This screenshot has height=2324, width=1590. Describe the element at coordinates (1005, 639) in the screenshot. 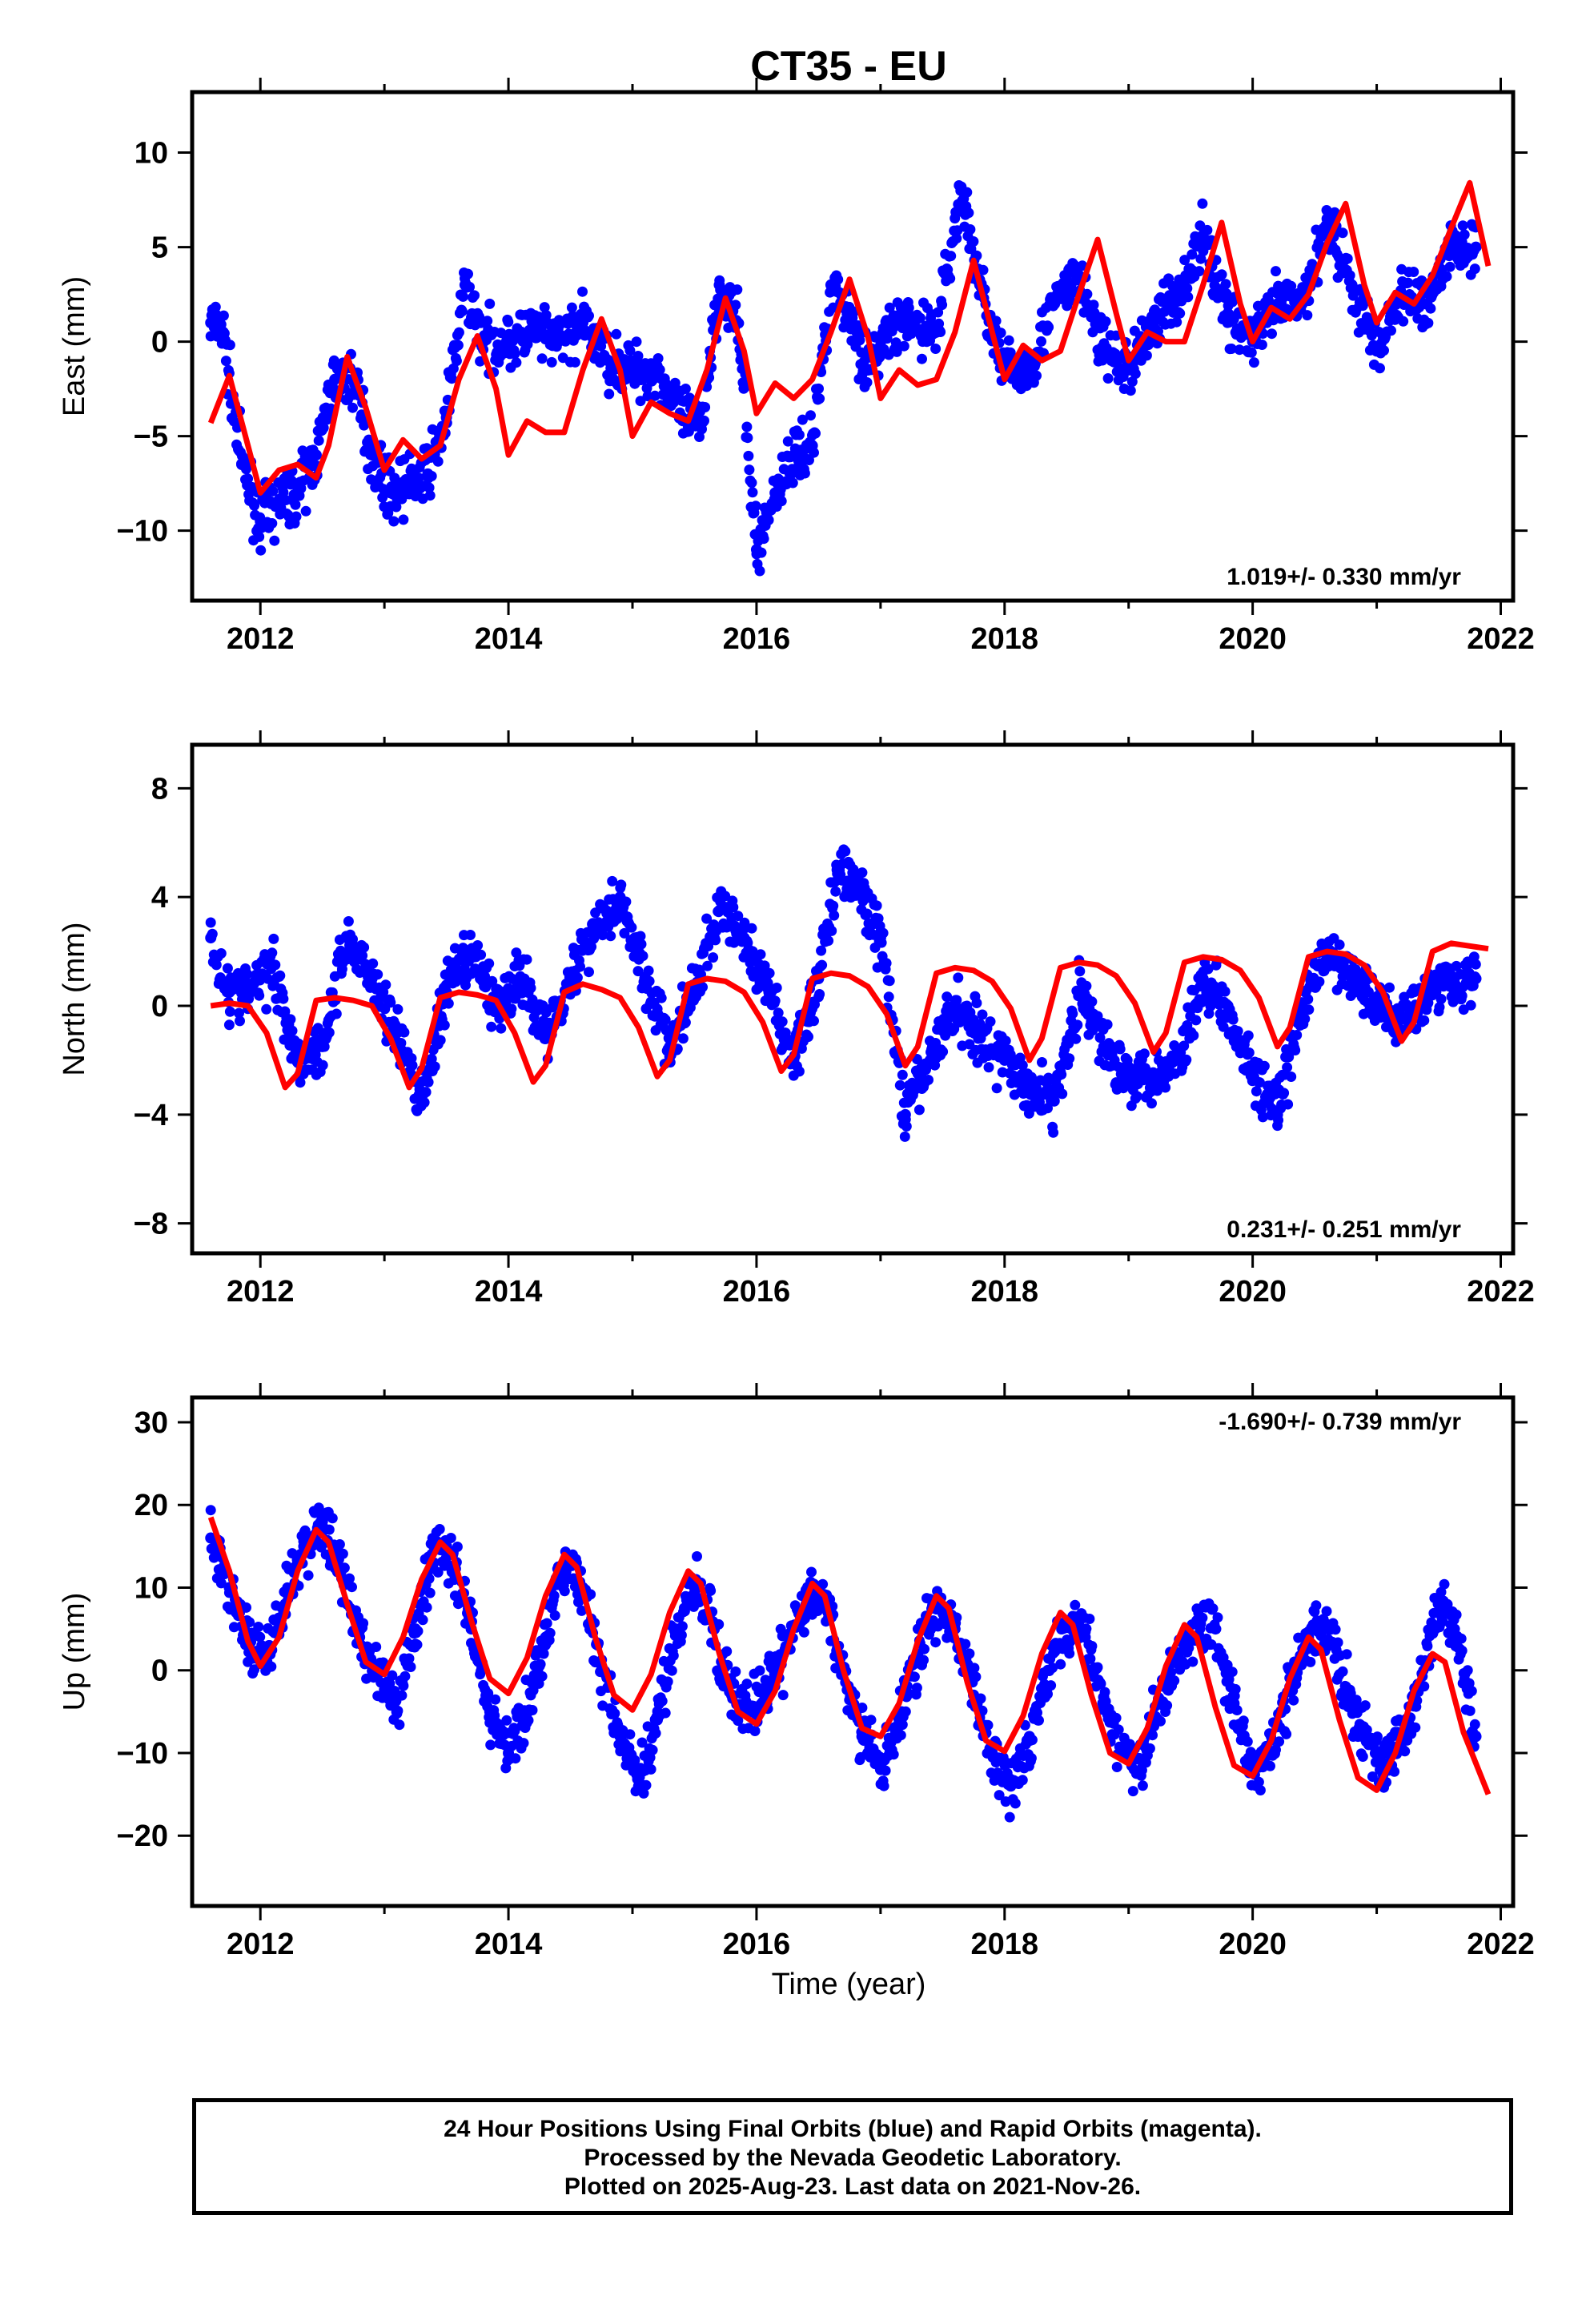

I see `east-x-tick-label: 2018` at that location.